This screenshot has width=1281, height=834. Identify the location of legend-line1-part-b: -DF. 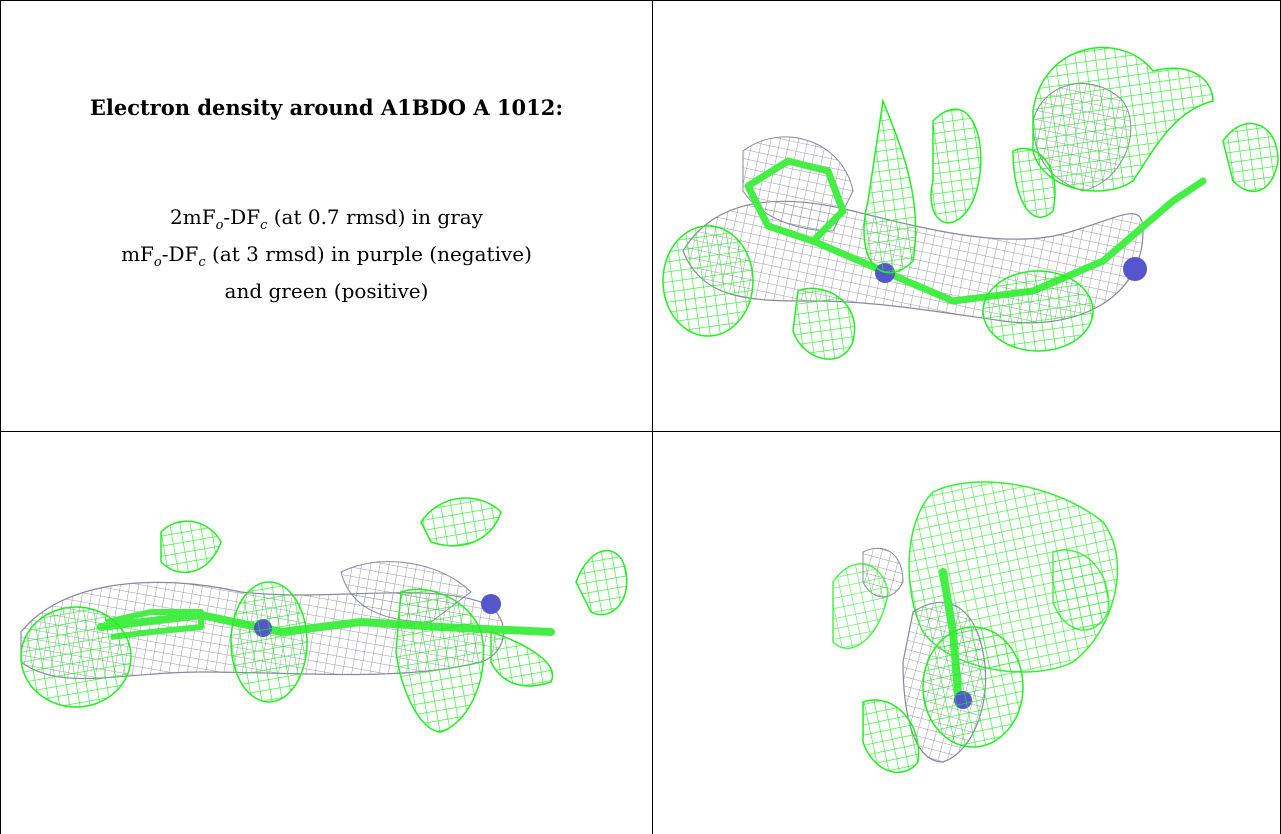
(241, 217).